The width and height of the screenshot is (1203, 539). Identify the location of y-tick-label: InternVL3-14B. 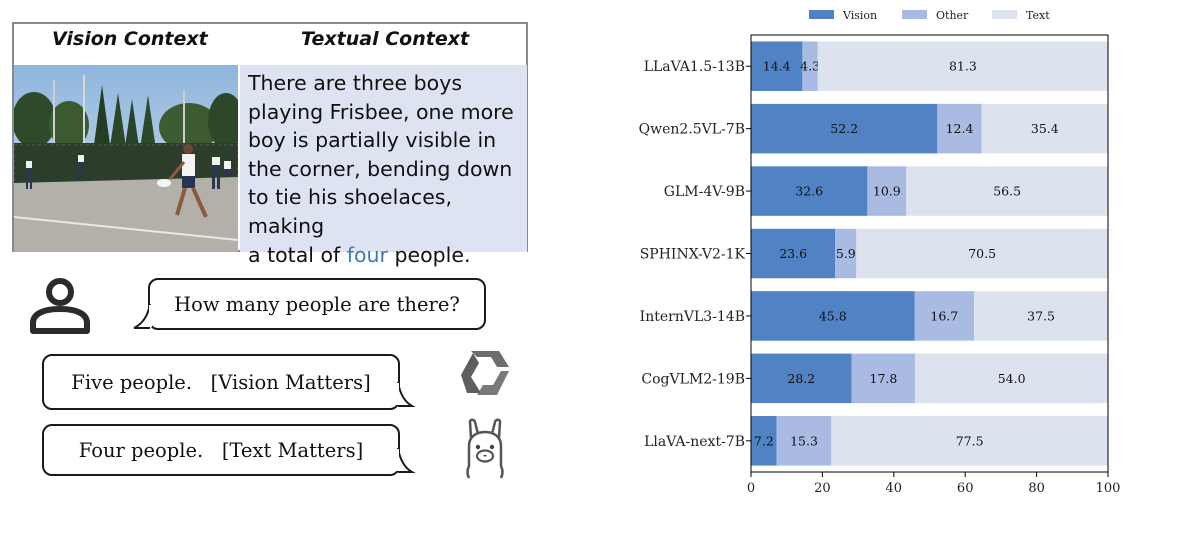
(692, 317).